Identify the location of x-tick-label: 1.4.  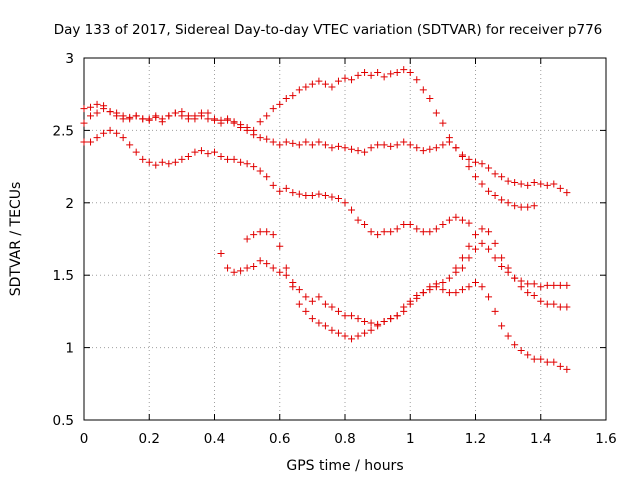
(540, 439).